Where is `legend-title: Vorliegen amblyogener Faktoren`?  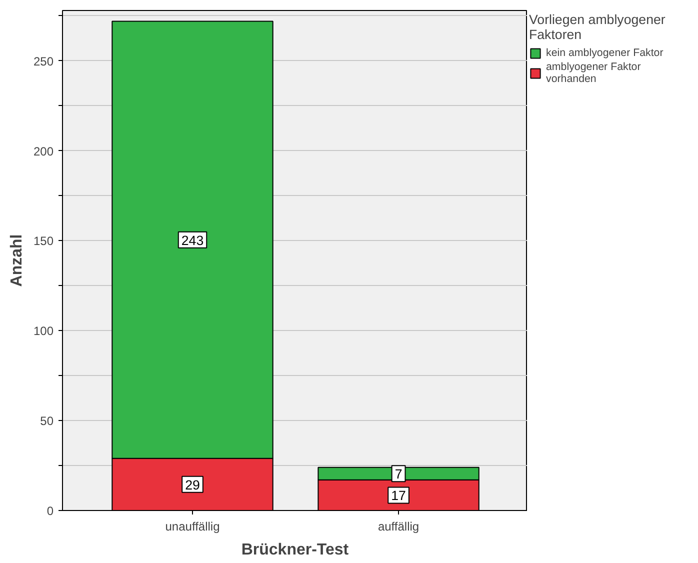
legend-title: Vorliegen amblyogener Faktoren is located at coordinates (597, 27).